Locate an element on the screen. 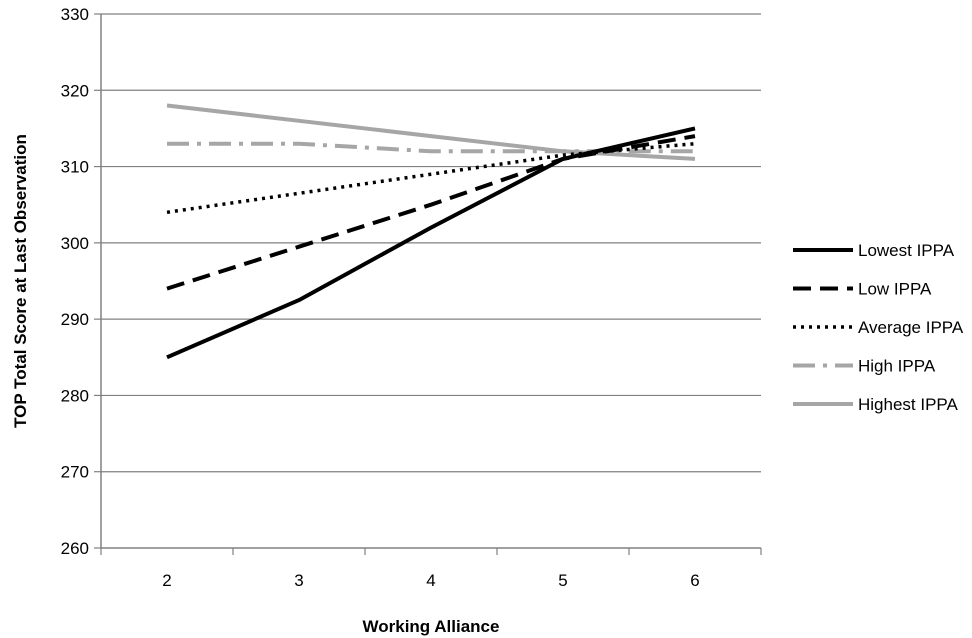  y-tick-label: 260 is located at coordinates (75, 548).